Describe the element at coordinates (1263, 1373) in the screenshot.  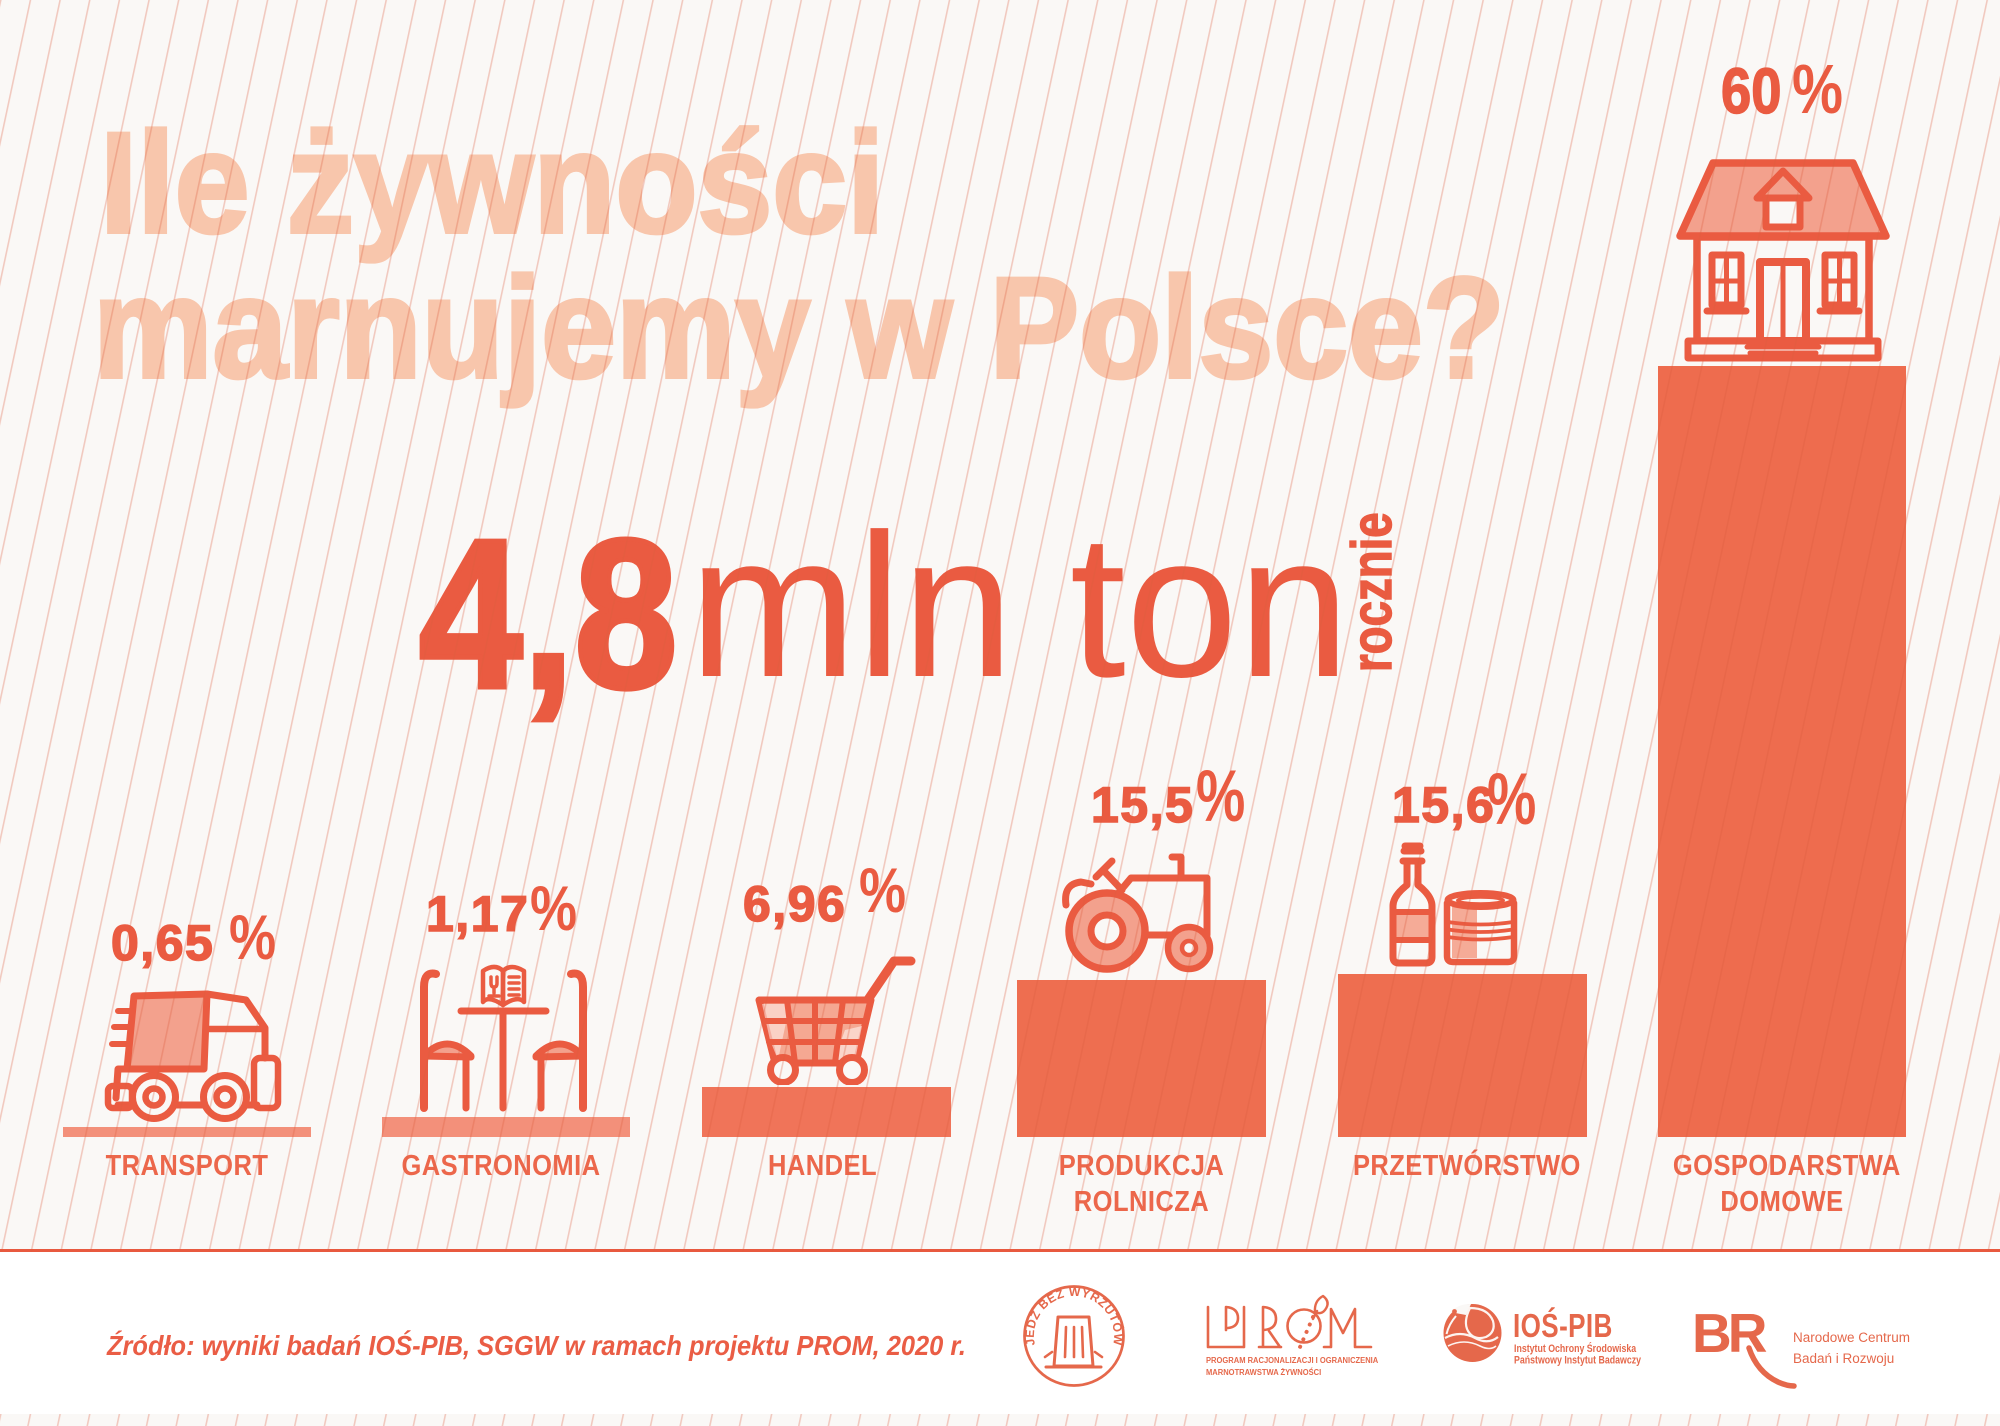
I see `svg-text: MARNOTRAWSTWA ŻYWNOŚCI` at that location.